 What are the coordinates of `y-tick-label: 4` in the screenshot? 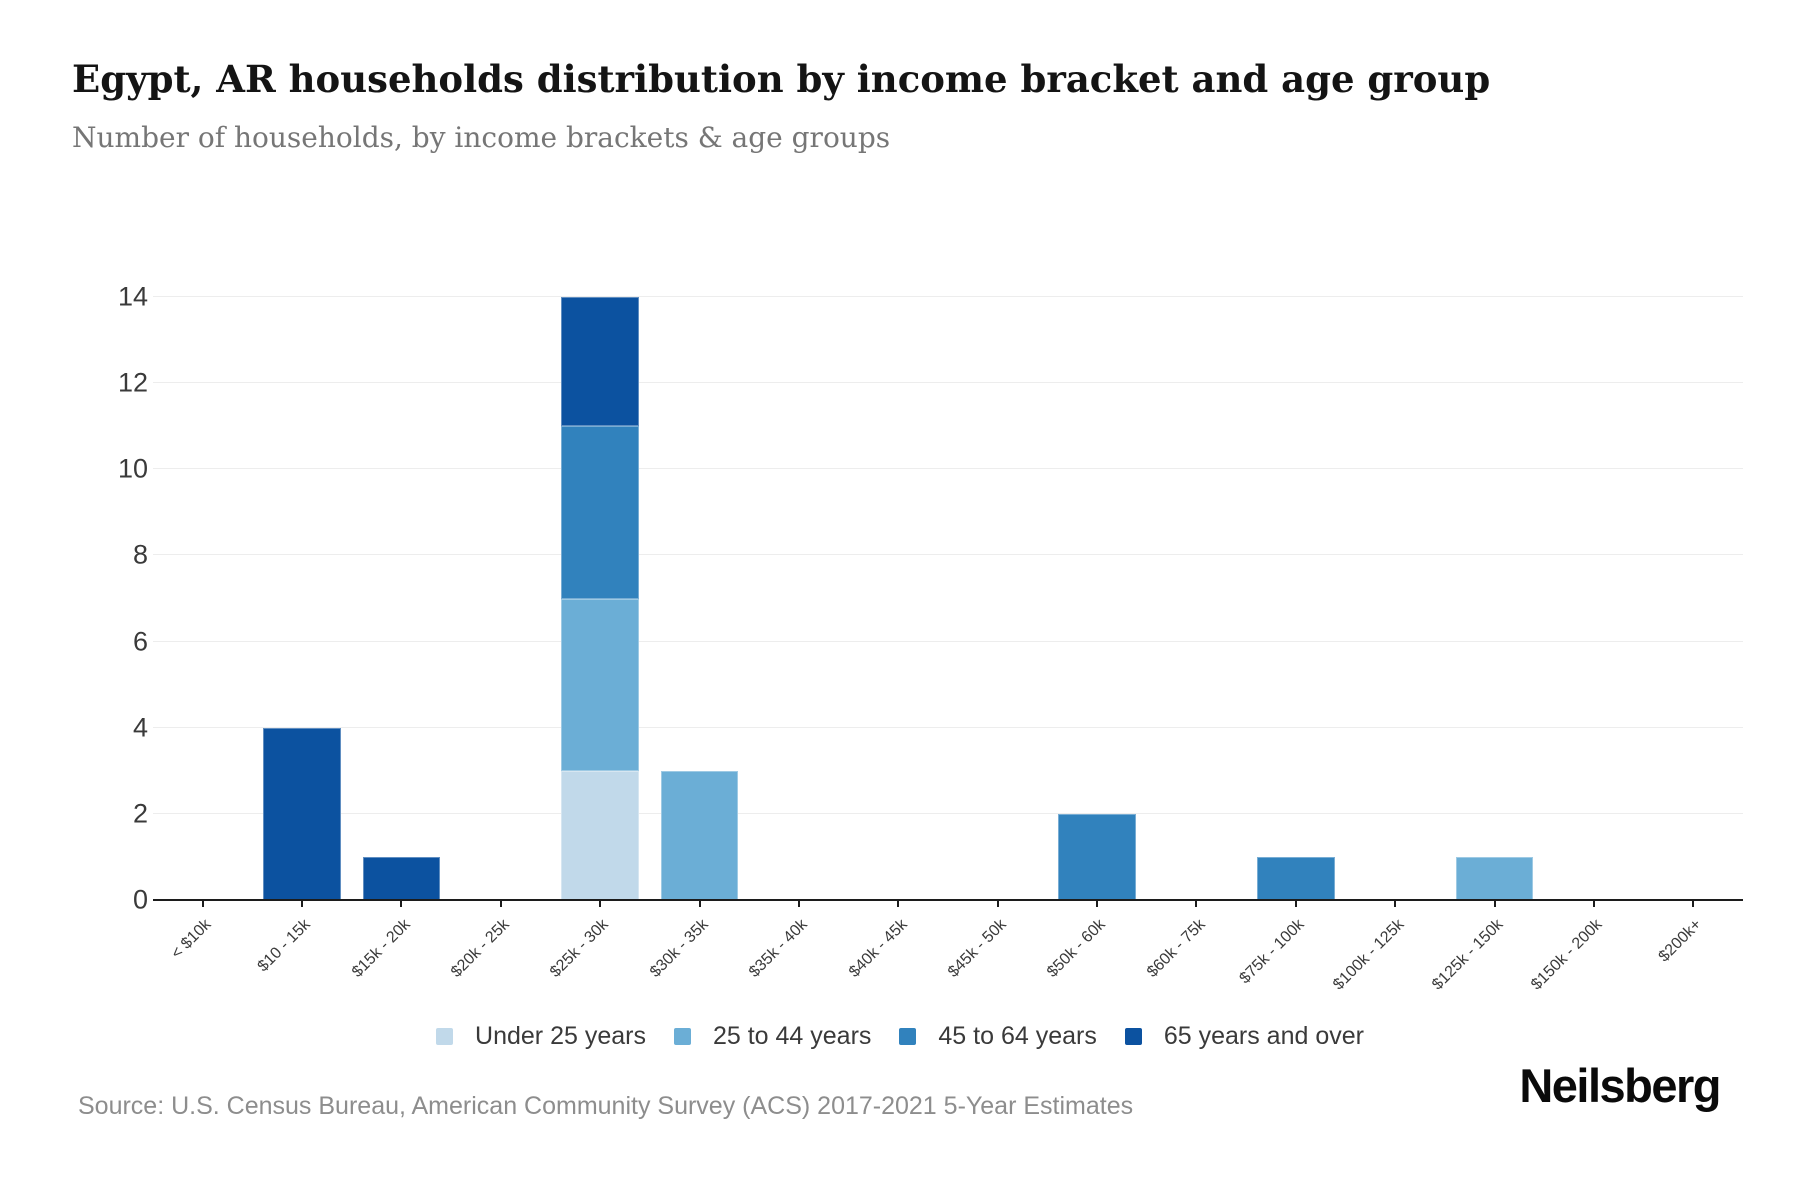 It's located at (140, 727).